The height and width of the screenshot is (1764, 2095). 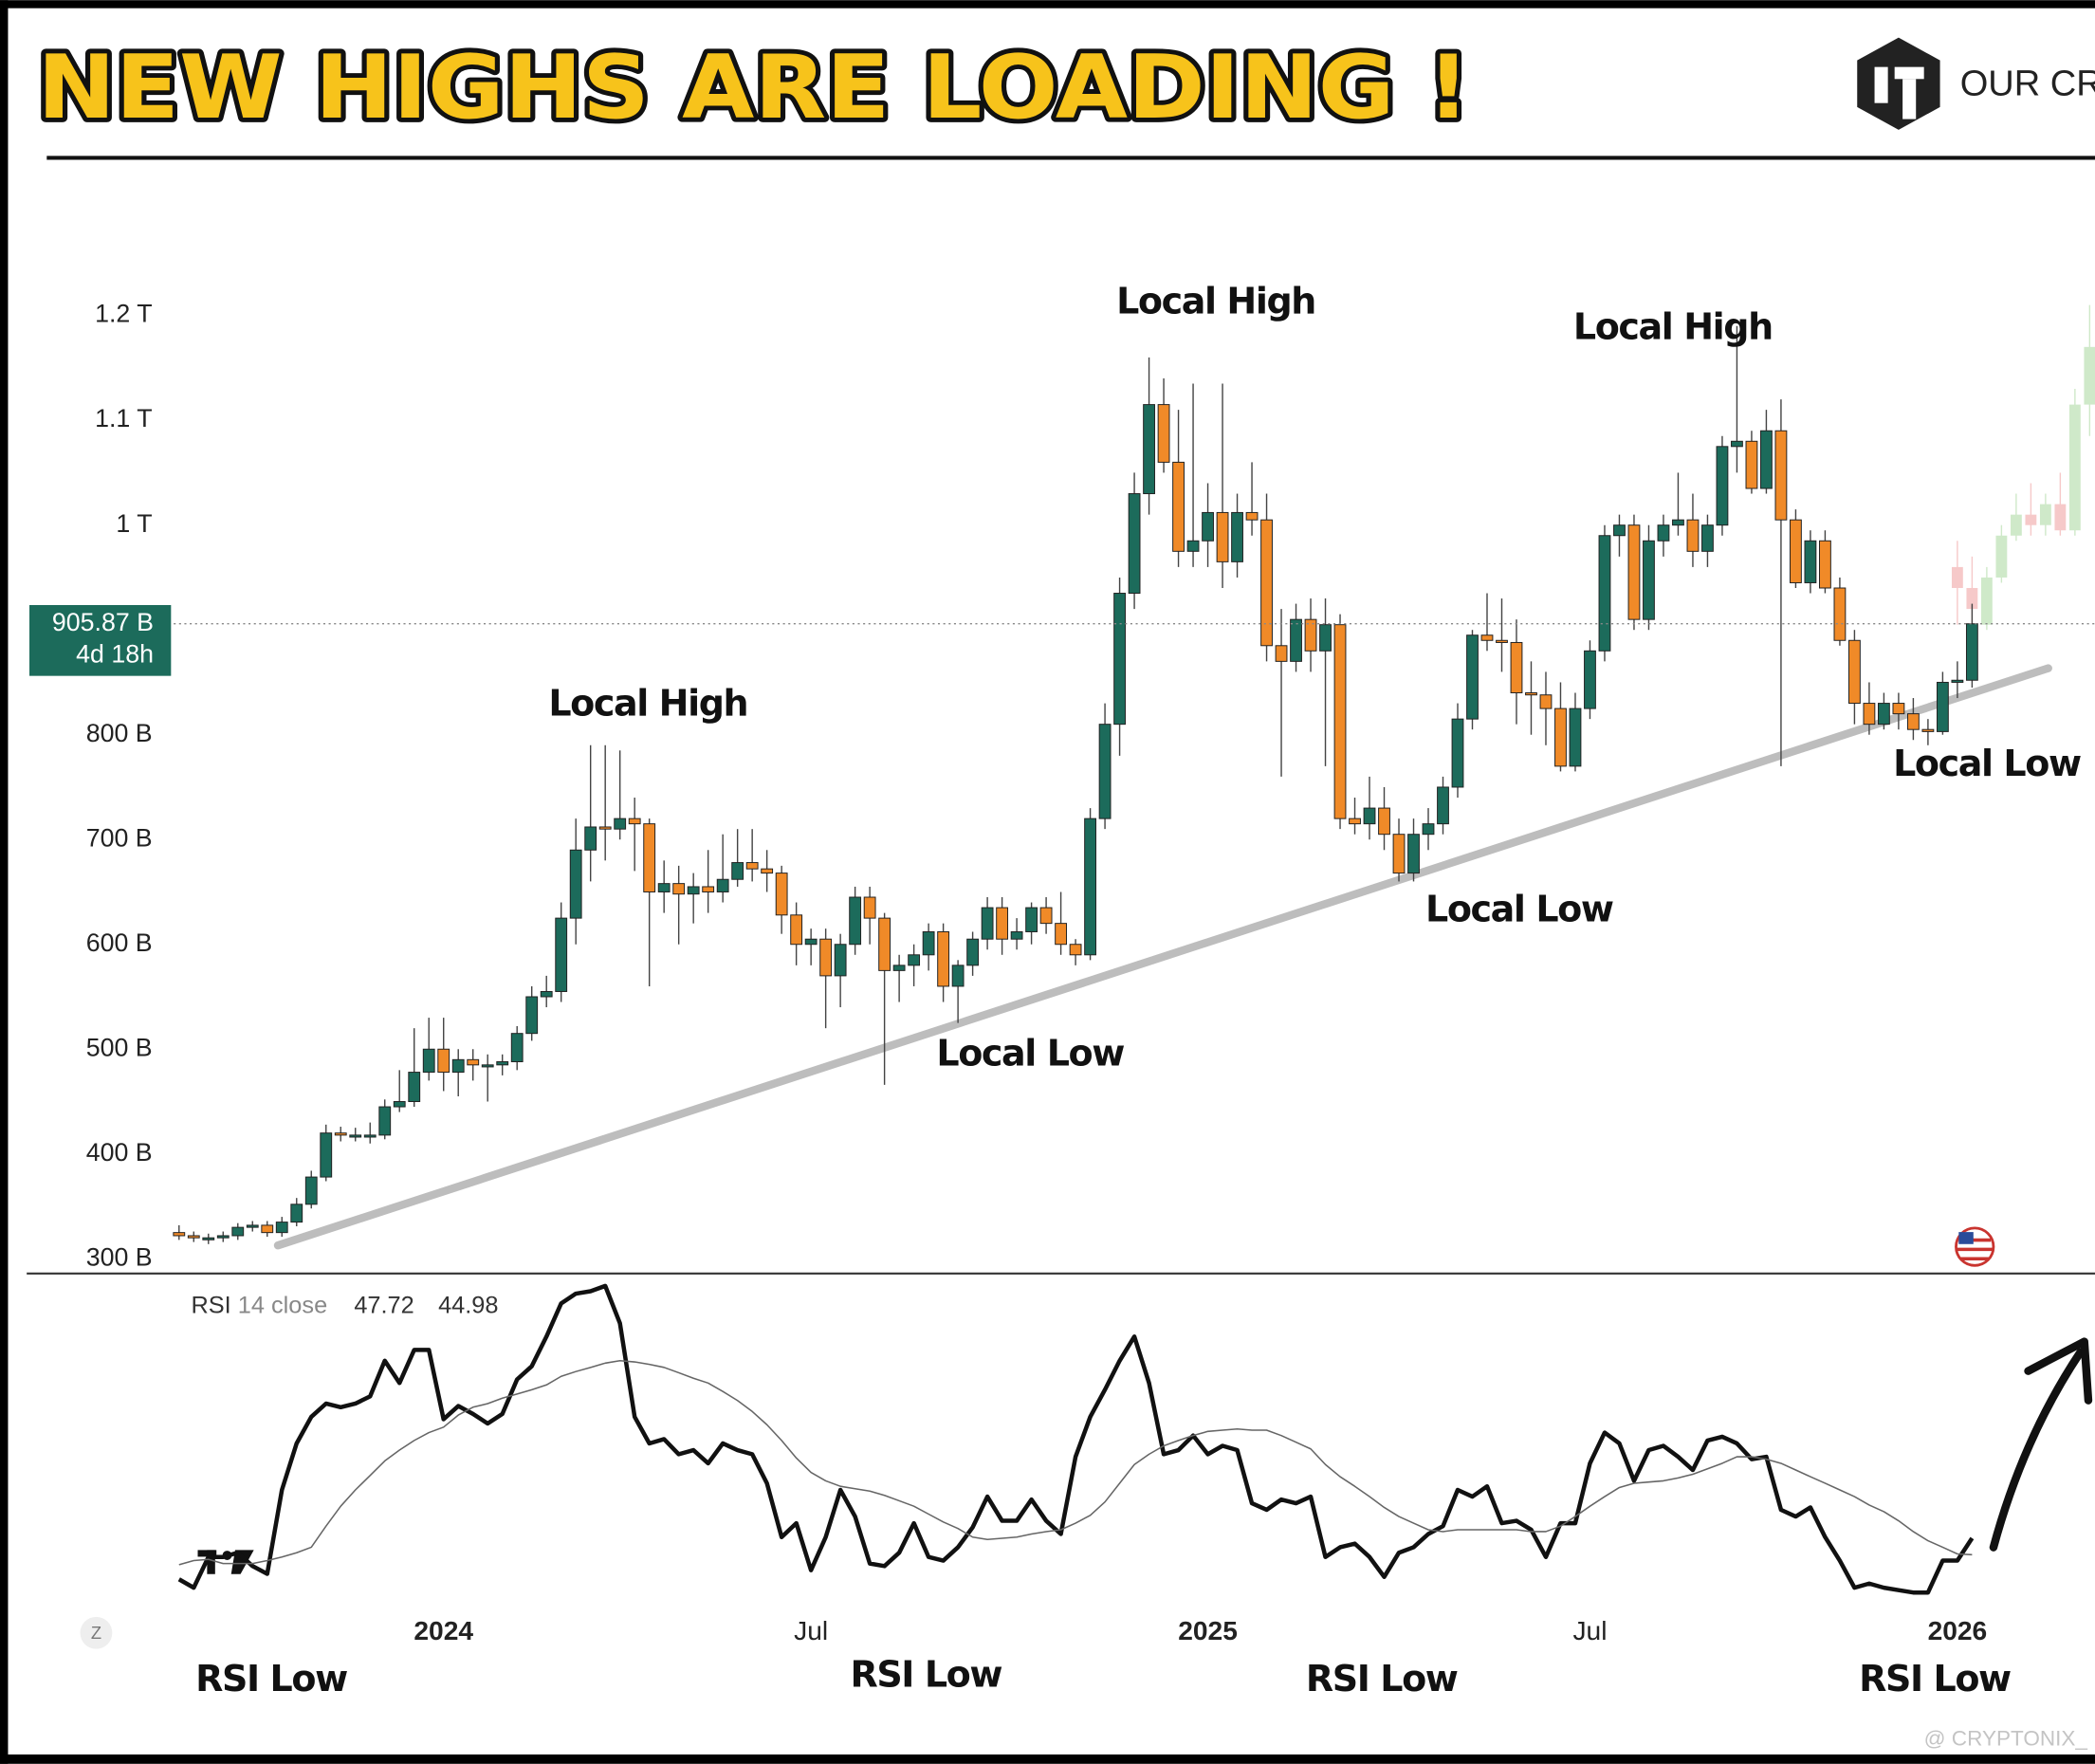 What do you see at coordinates (1519, 908) in the screenshot?
I see `annotation: Local Low` at bounding box center [1519, 908].